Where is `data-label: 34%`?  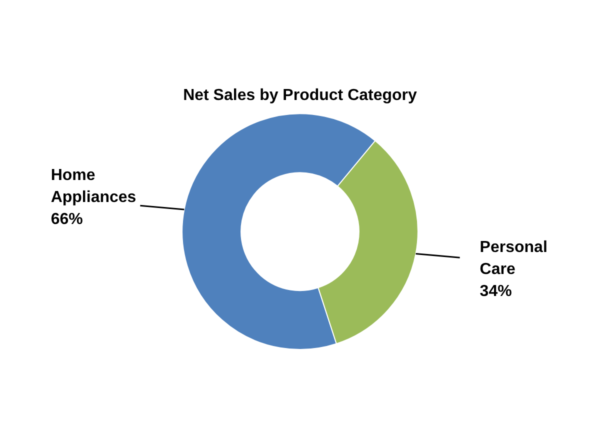
data-label: 34% is located at coordinates (496, 291).